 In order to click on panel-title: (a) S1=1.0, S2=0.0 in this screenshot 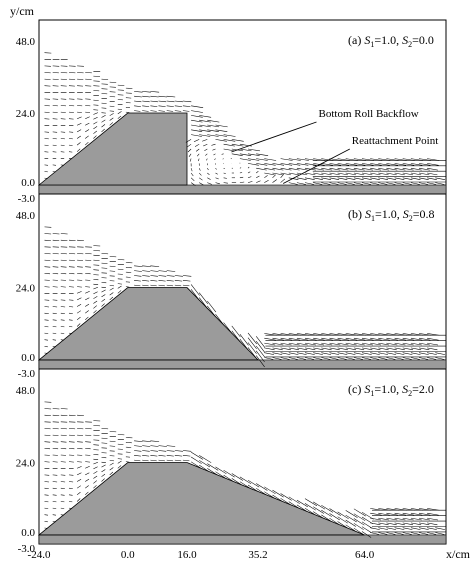, I will do `click(391, 41)`.